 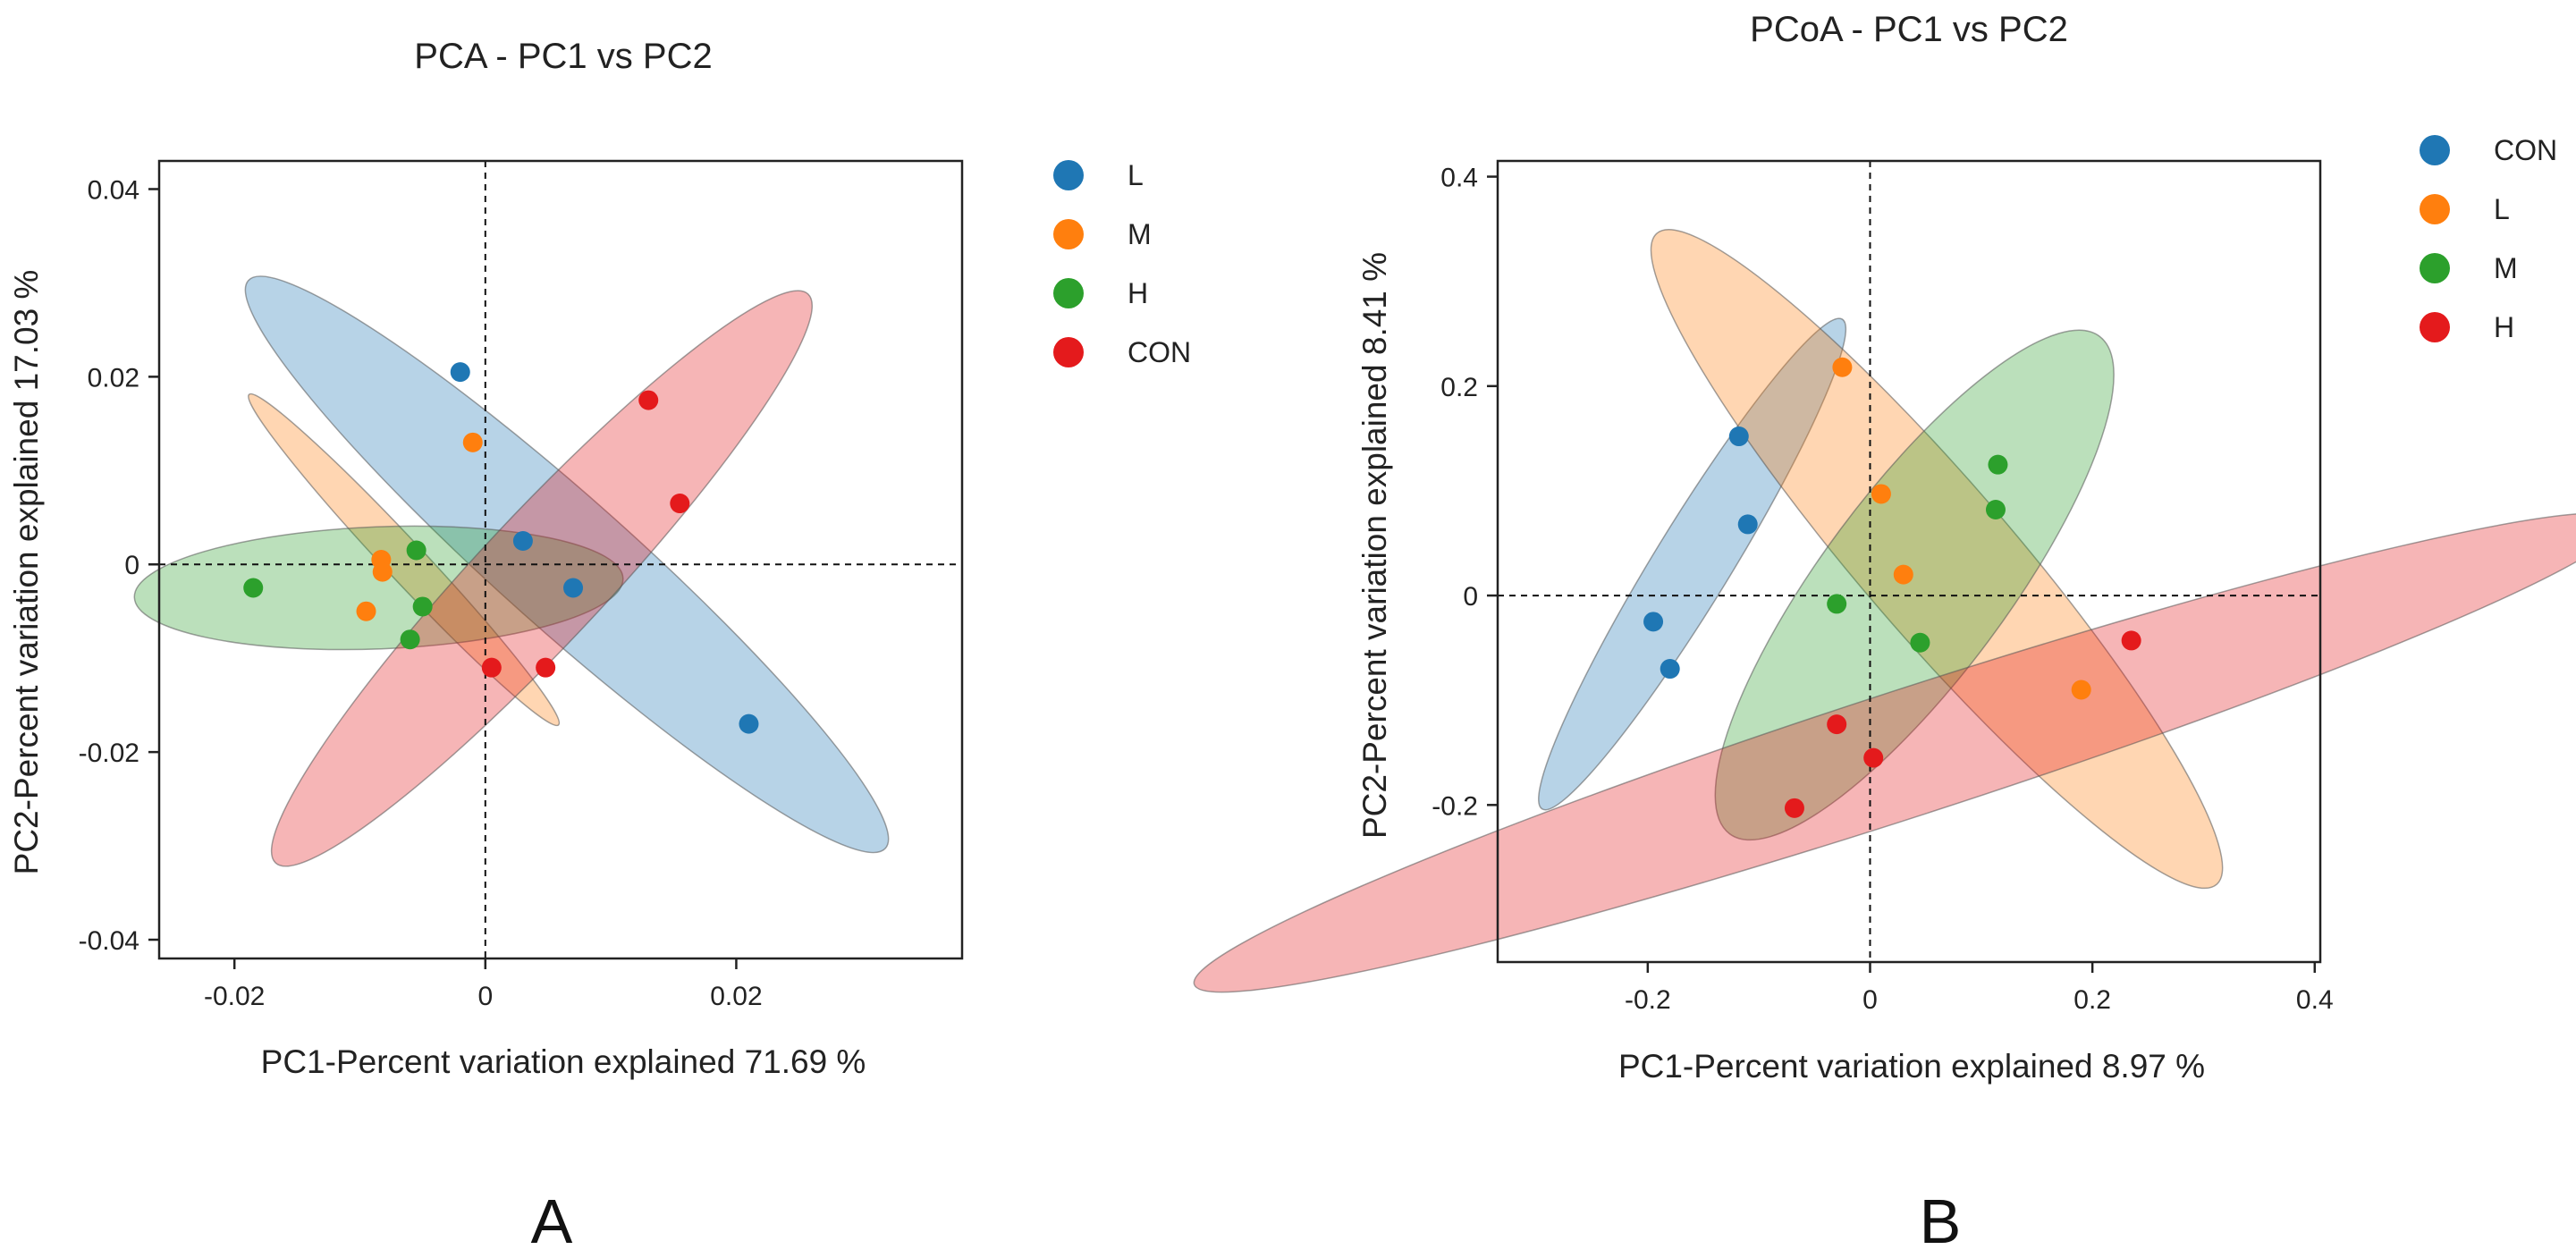 What do you see at coordinates (234, 997) in the screenshot?
I see `x-tick-label: -0.02` at bounding box center [234, 997].